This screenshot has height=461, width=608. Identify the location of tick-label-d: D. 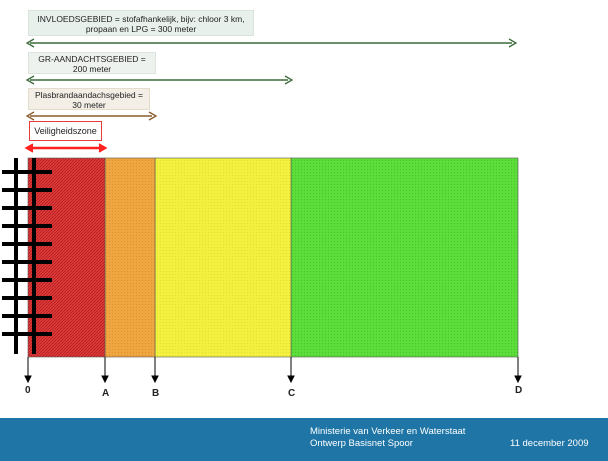
(519, 390).